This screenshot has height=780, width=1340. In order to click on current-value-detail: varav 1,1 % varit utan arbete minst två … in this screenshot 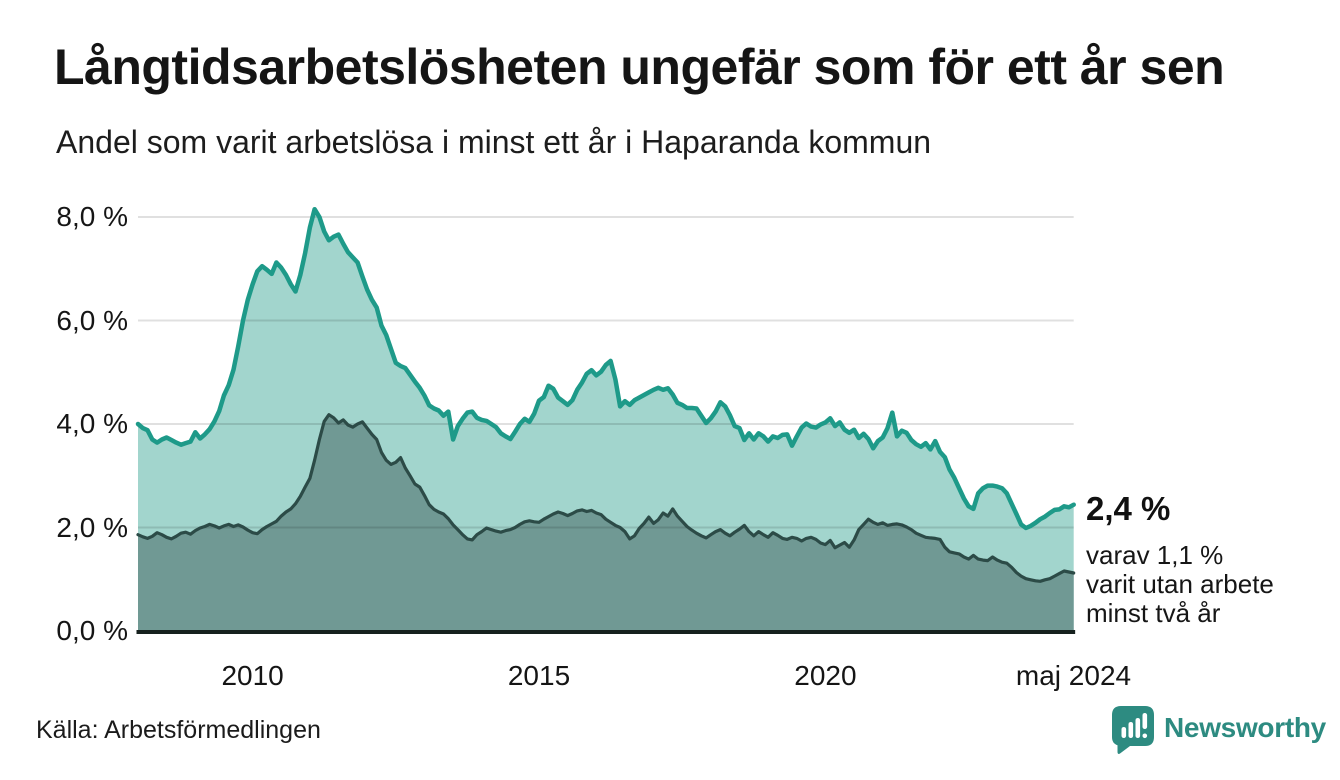, I will do `click(1180, 584)`.